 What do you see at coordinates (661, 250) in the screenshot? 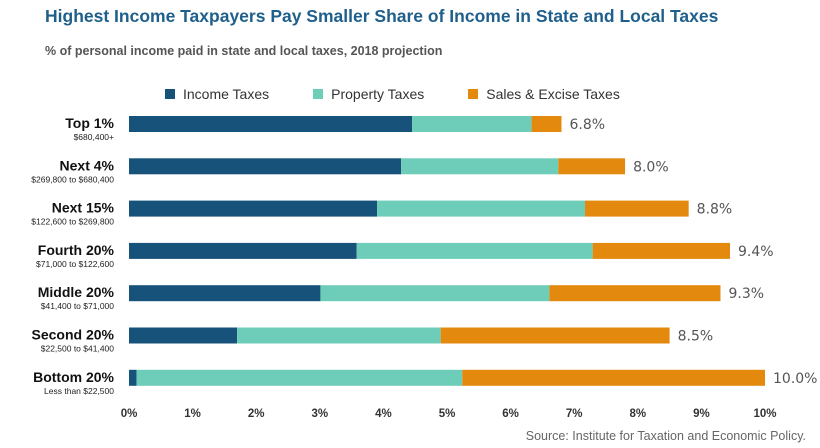
I see `bar-fourth-20-sales-excise-taxes` at bounding box center [661, 250].